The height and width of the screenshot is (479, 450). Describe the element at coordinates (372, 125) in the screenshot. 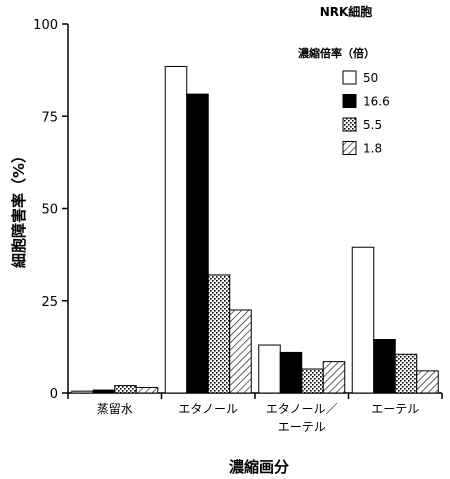

I see `legend-label: 5.5` at that location.